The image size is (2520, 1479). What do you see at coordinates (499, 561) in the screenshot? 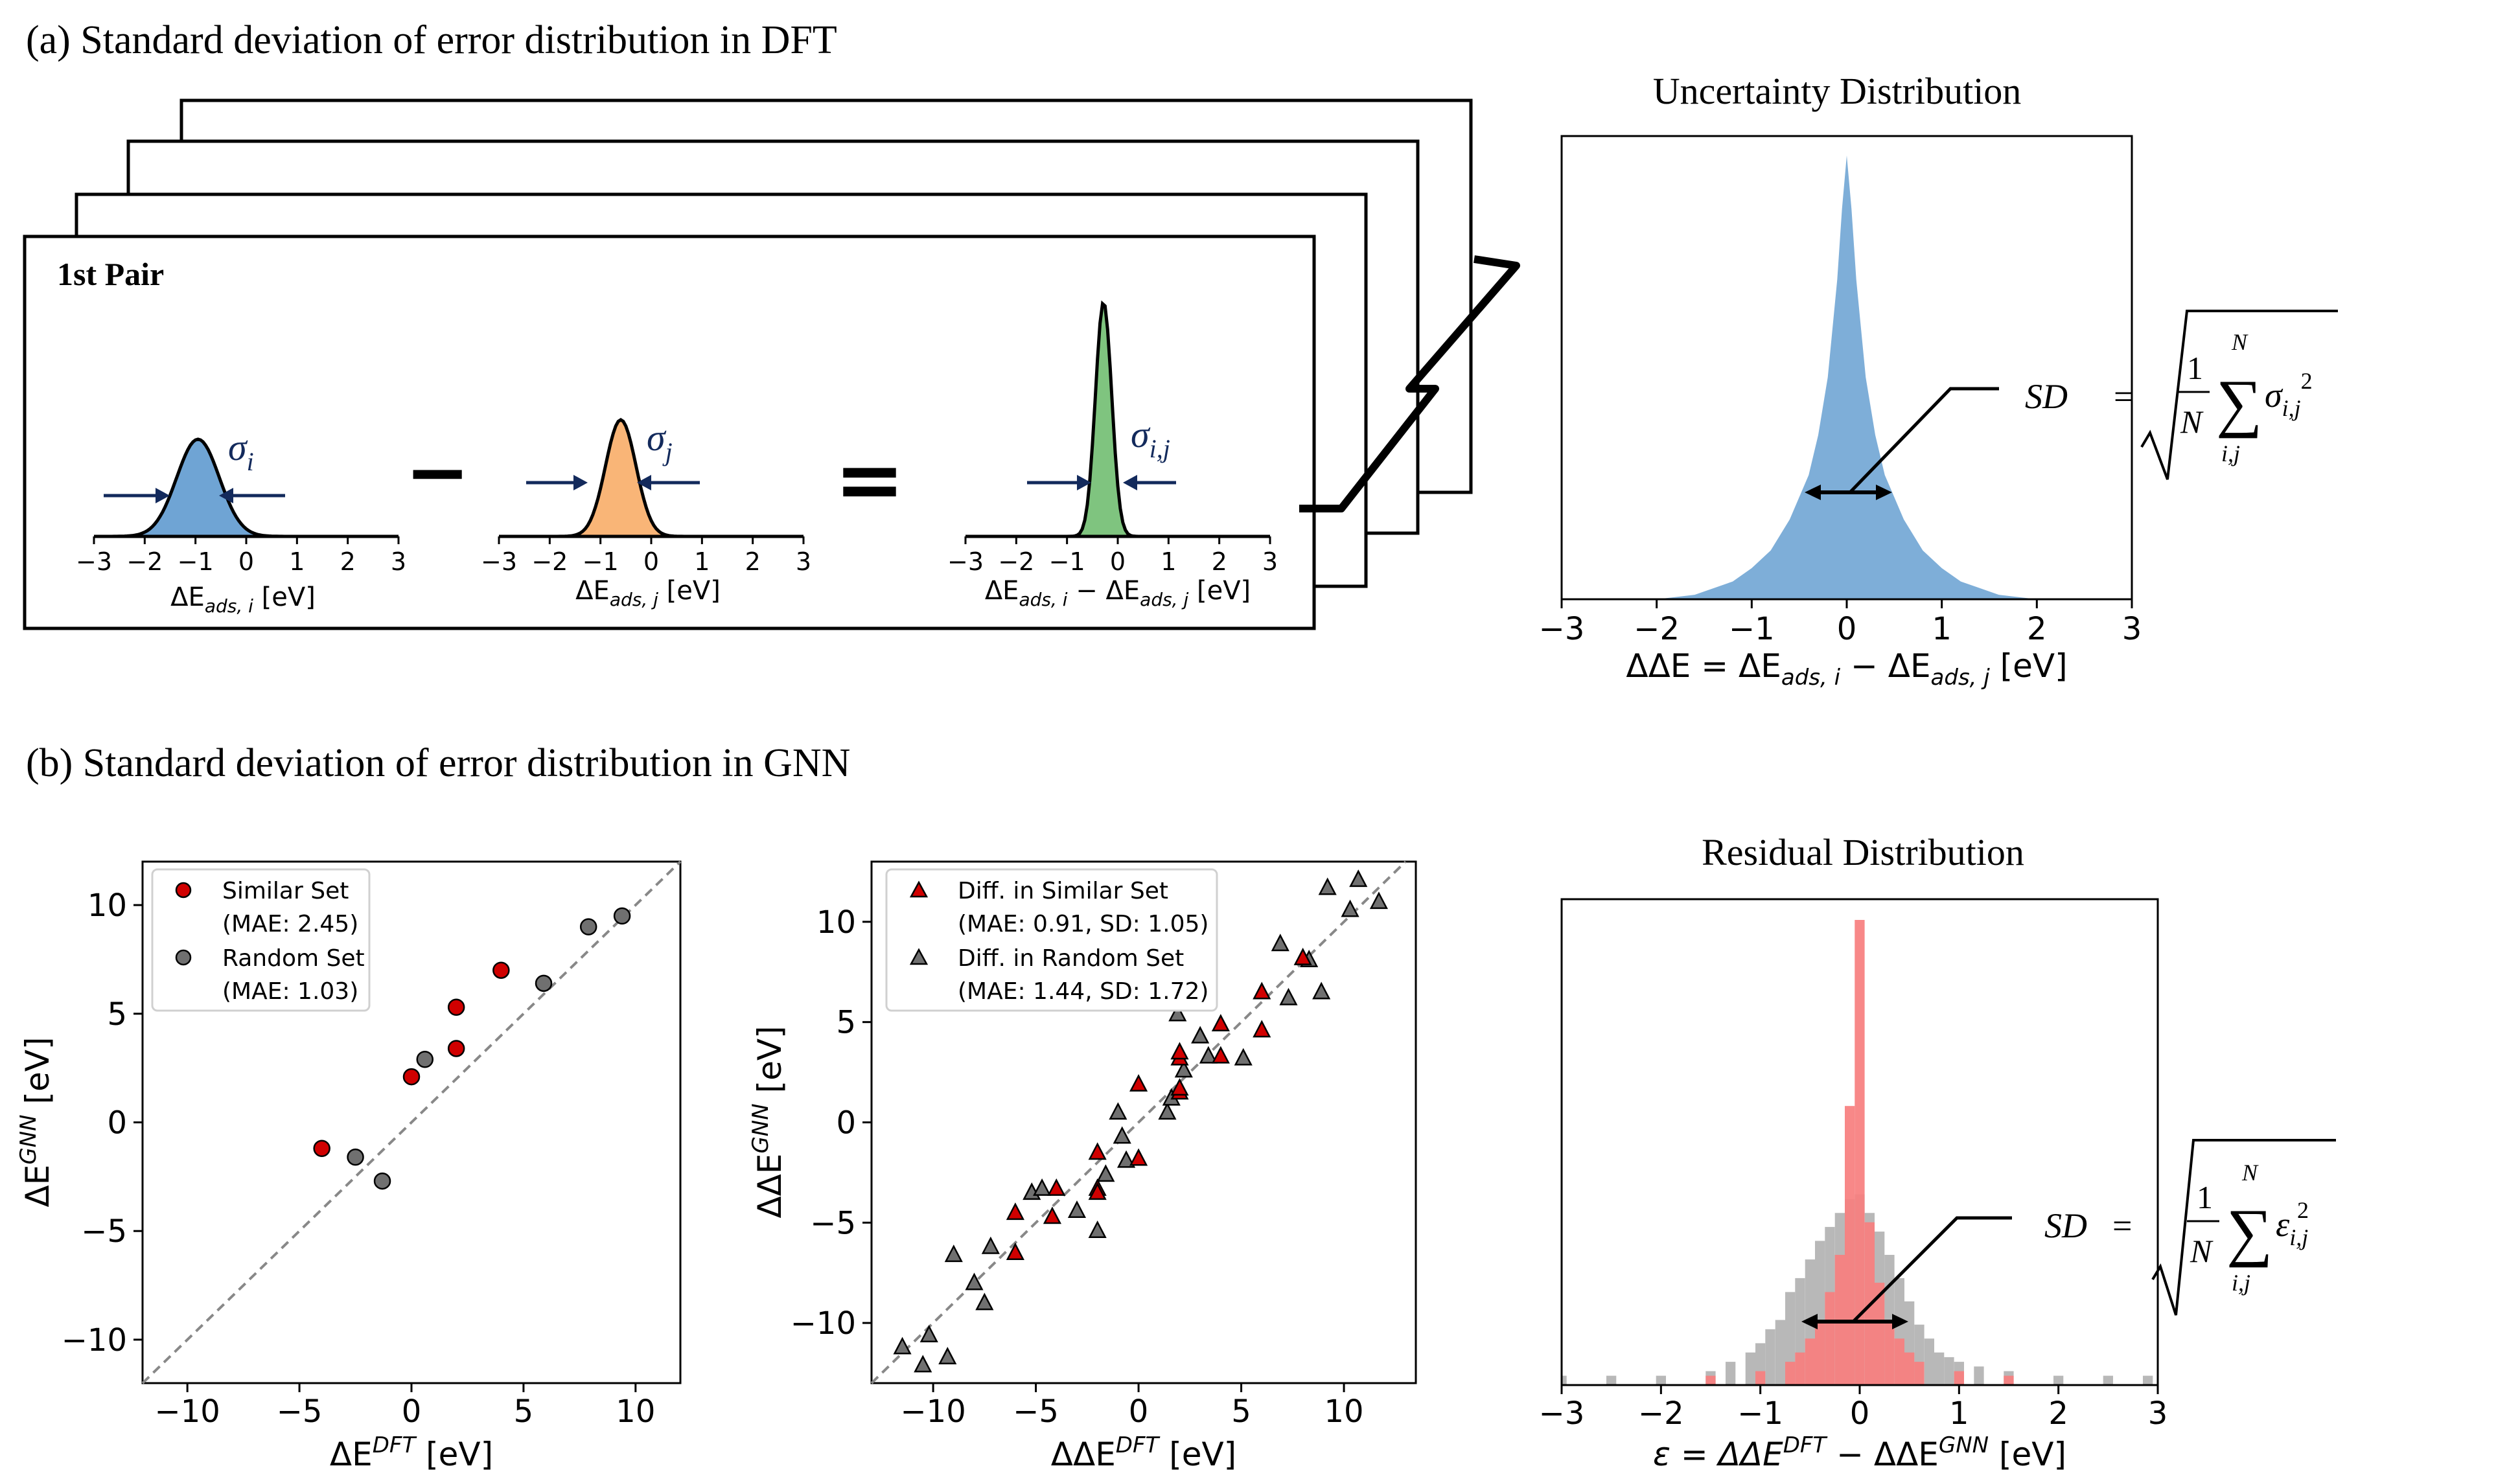
I see `dist-j-tick-label: −3` at bounding box center [499, 561].